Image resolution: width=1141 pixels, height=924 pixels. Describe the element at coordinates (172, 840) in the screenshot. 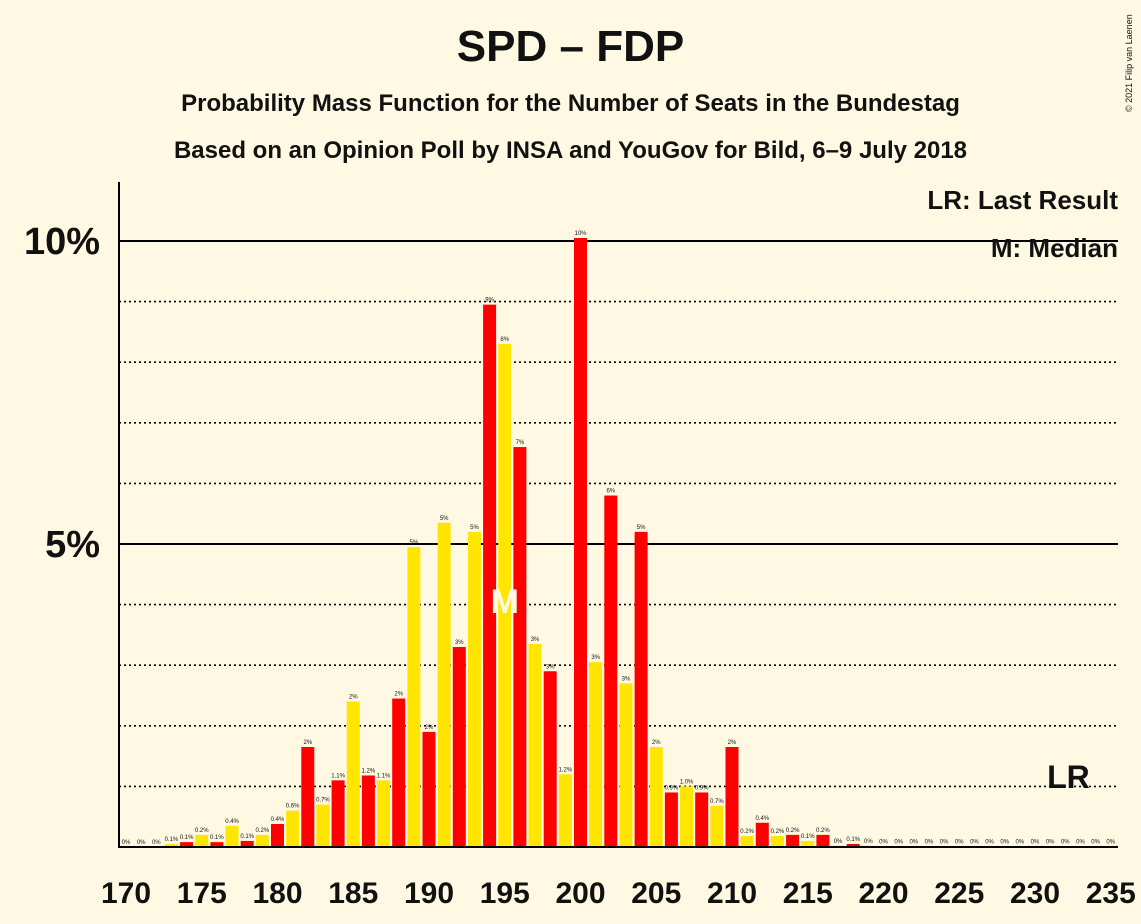

I see `bar-label-seat-173: 0.1%` at that location.